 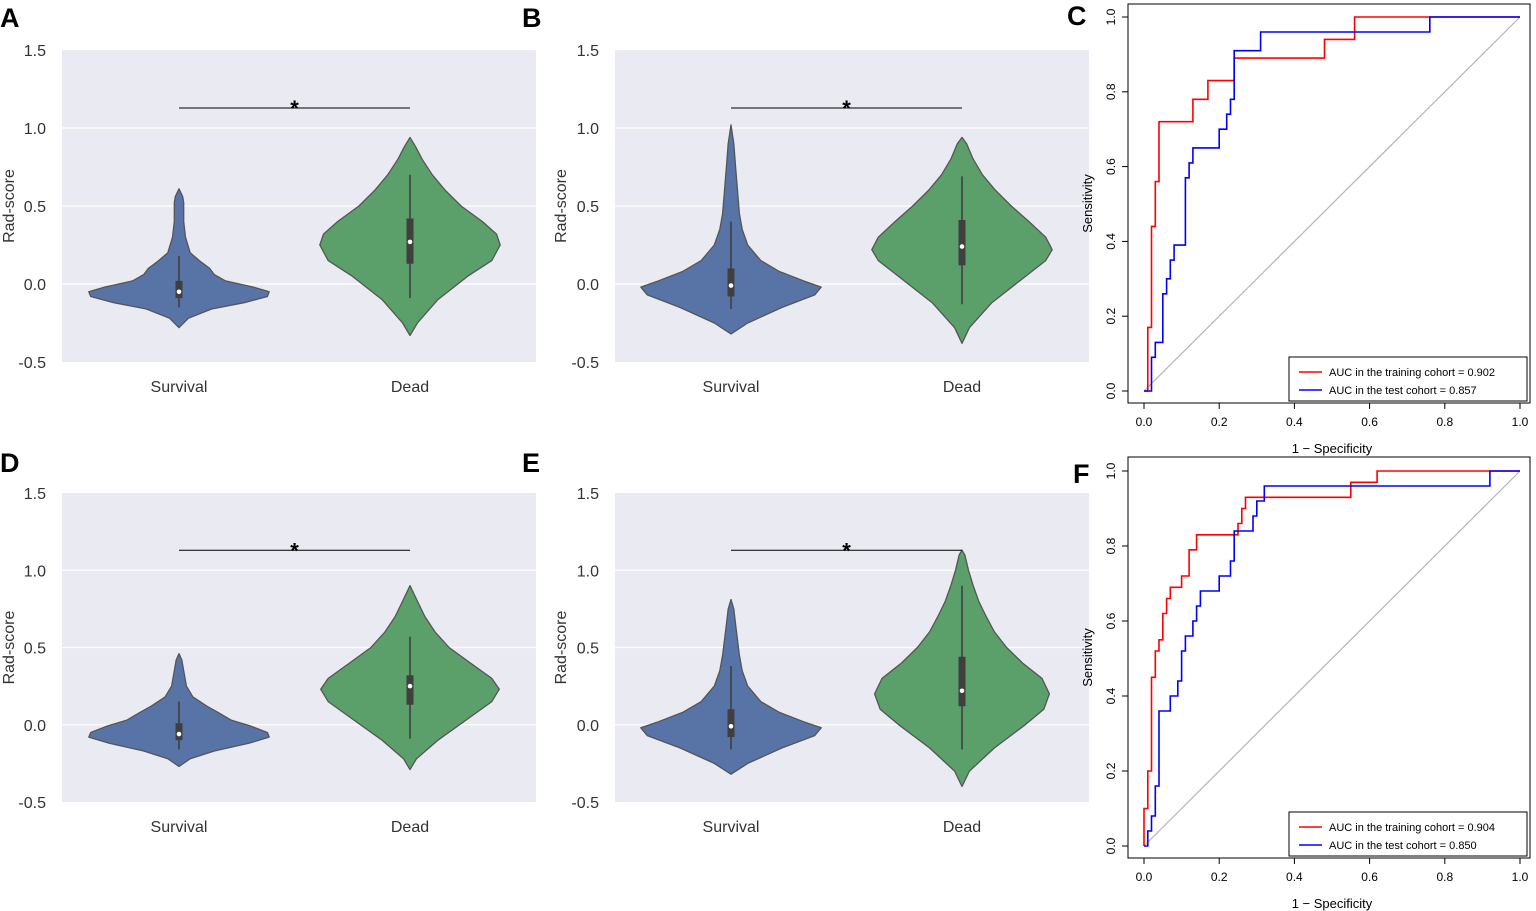 I want to click on panel-letter: B, so click(x=532, y=18).